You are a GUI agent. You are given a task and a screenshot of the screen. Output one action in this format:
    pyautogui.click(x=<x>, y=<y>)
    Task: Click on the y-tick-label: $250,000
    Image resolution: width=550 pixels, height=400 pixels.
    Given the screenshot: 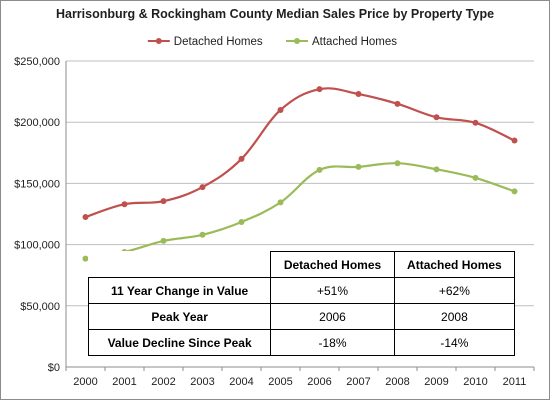 What is the action you would take?
    pyautogui.click(x=37, y=62)
    